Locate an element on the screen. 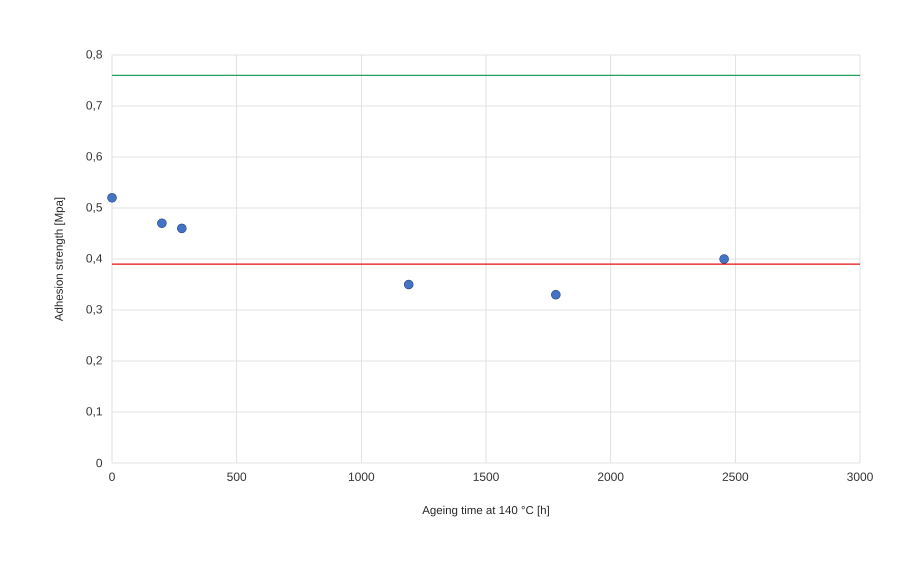 This screenshot has width=914, height=563. y-tick-label: 0,4 is located at coordinates (94, 259).